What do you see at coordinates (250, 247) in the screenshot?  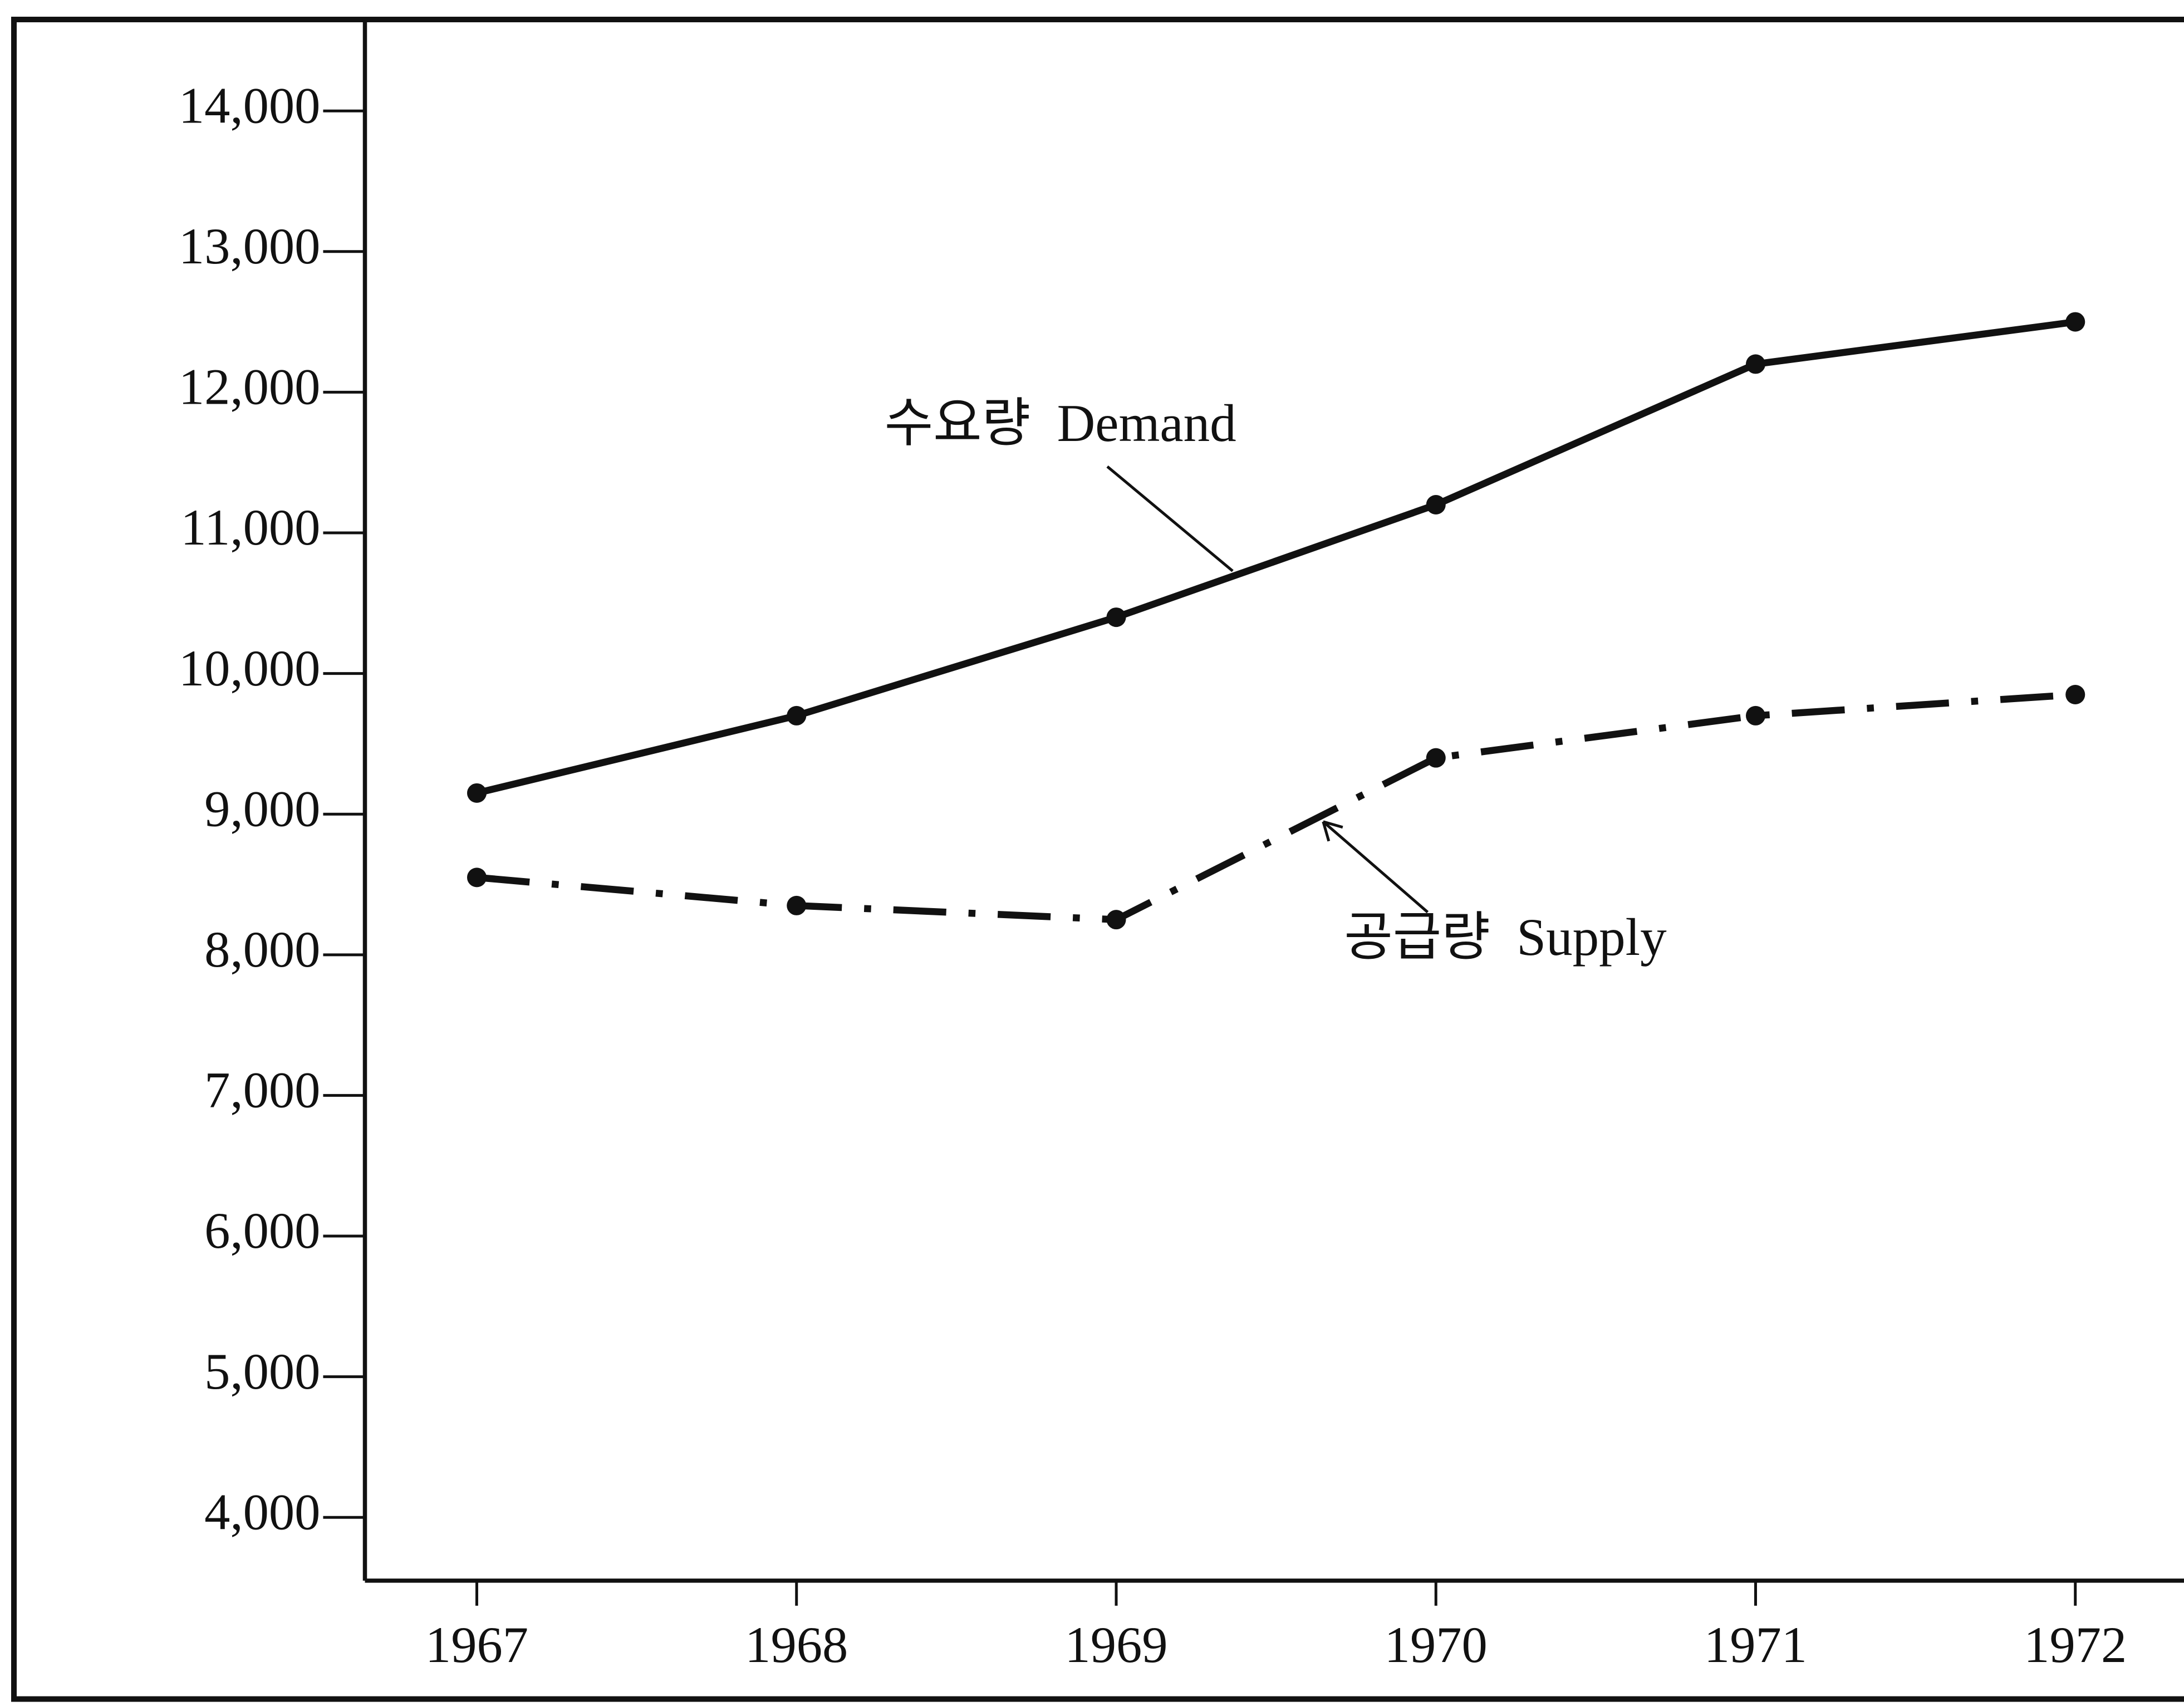 I see `y-tick-label: 13,000` at bounding box center [250, 247].